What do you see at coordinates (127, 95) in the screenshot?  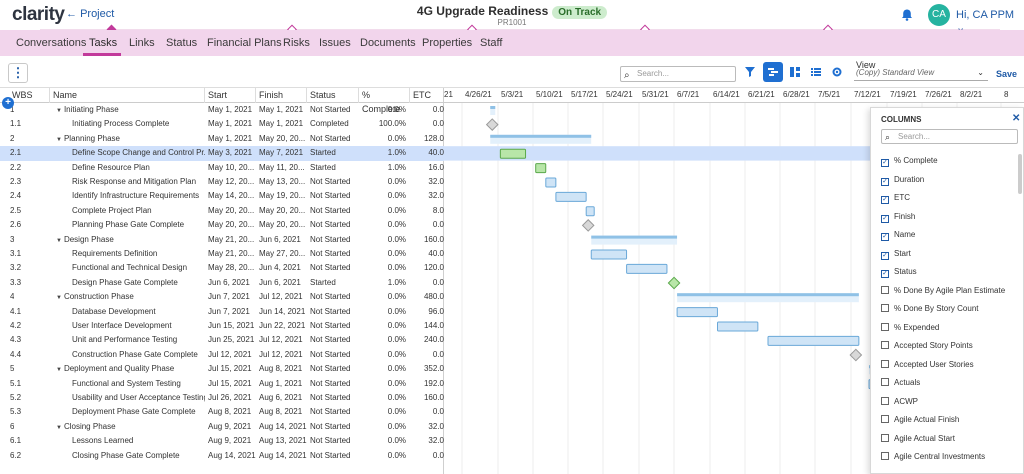 I see `column-header-name: Name` at bounding box center [127, 95].